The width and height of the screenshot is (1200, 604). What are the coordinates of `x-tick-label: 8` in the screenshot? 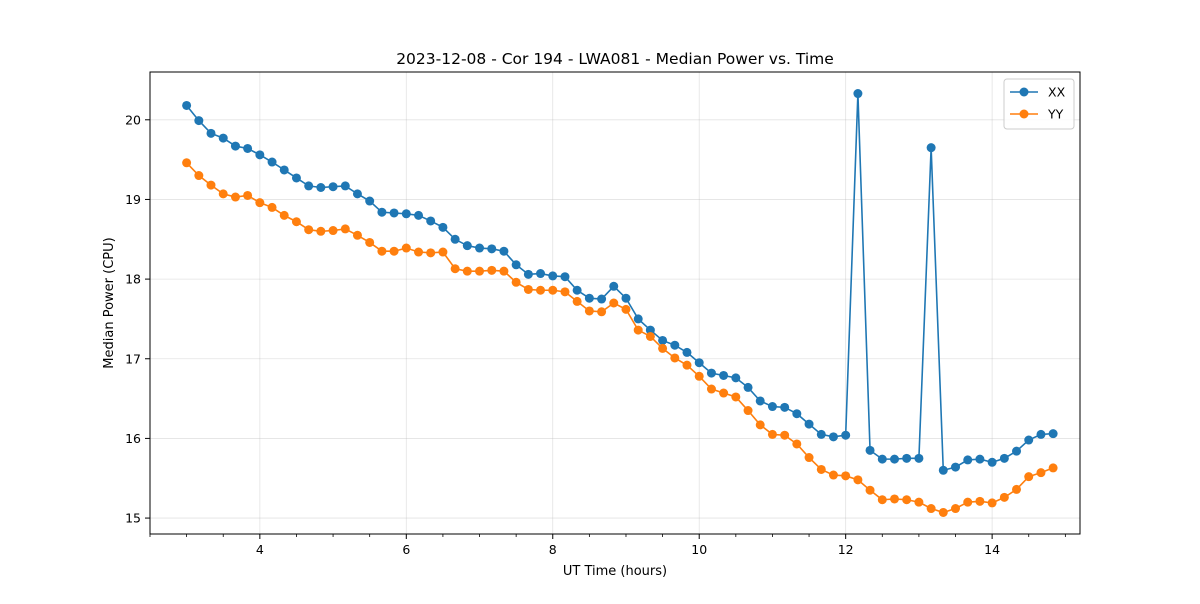 It's located at (553, 549).